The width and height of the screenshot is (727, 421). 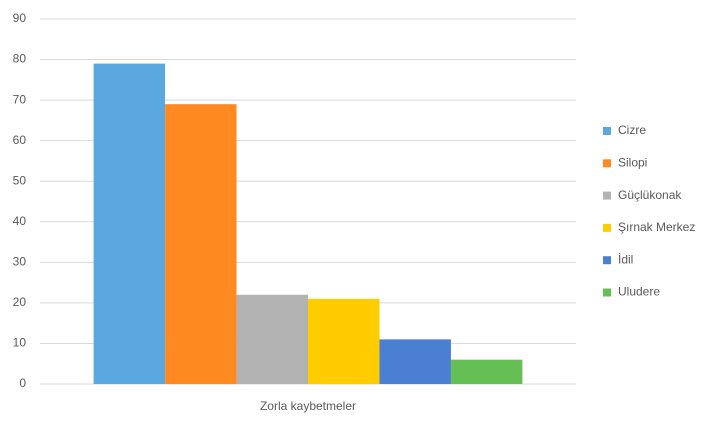 I want to click on y-tick-label: 60, so click(x=20, y=140).